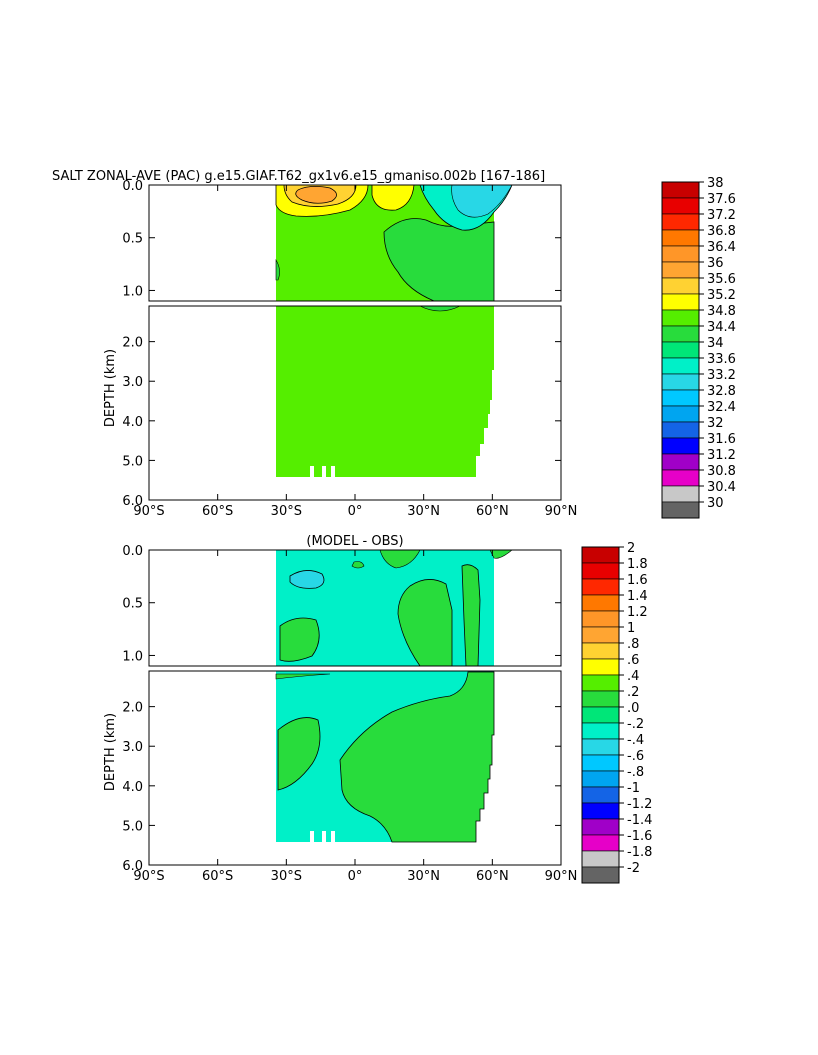 This screenshot has width=818, height=1055. What do you see at coordinates (721, 471) in the screenshot?
I see `colorbar-label: 30.8` at bounding box center [721, 471].